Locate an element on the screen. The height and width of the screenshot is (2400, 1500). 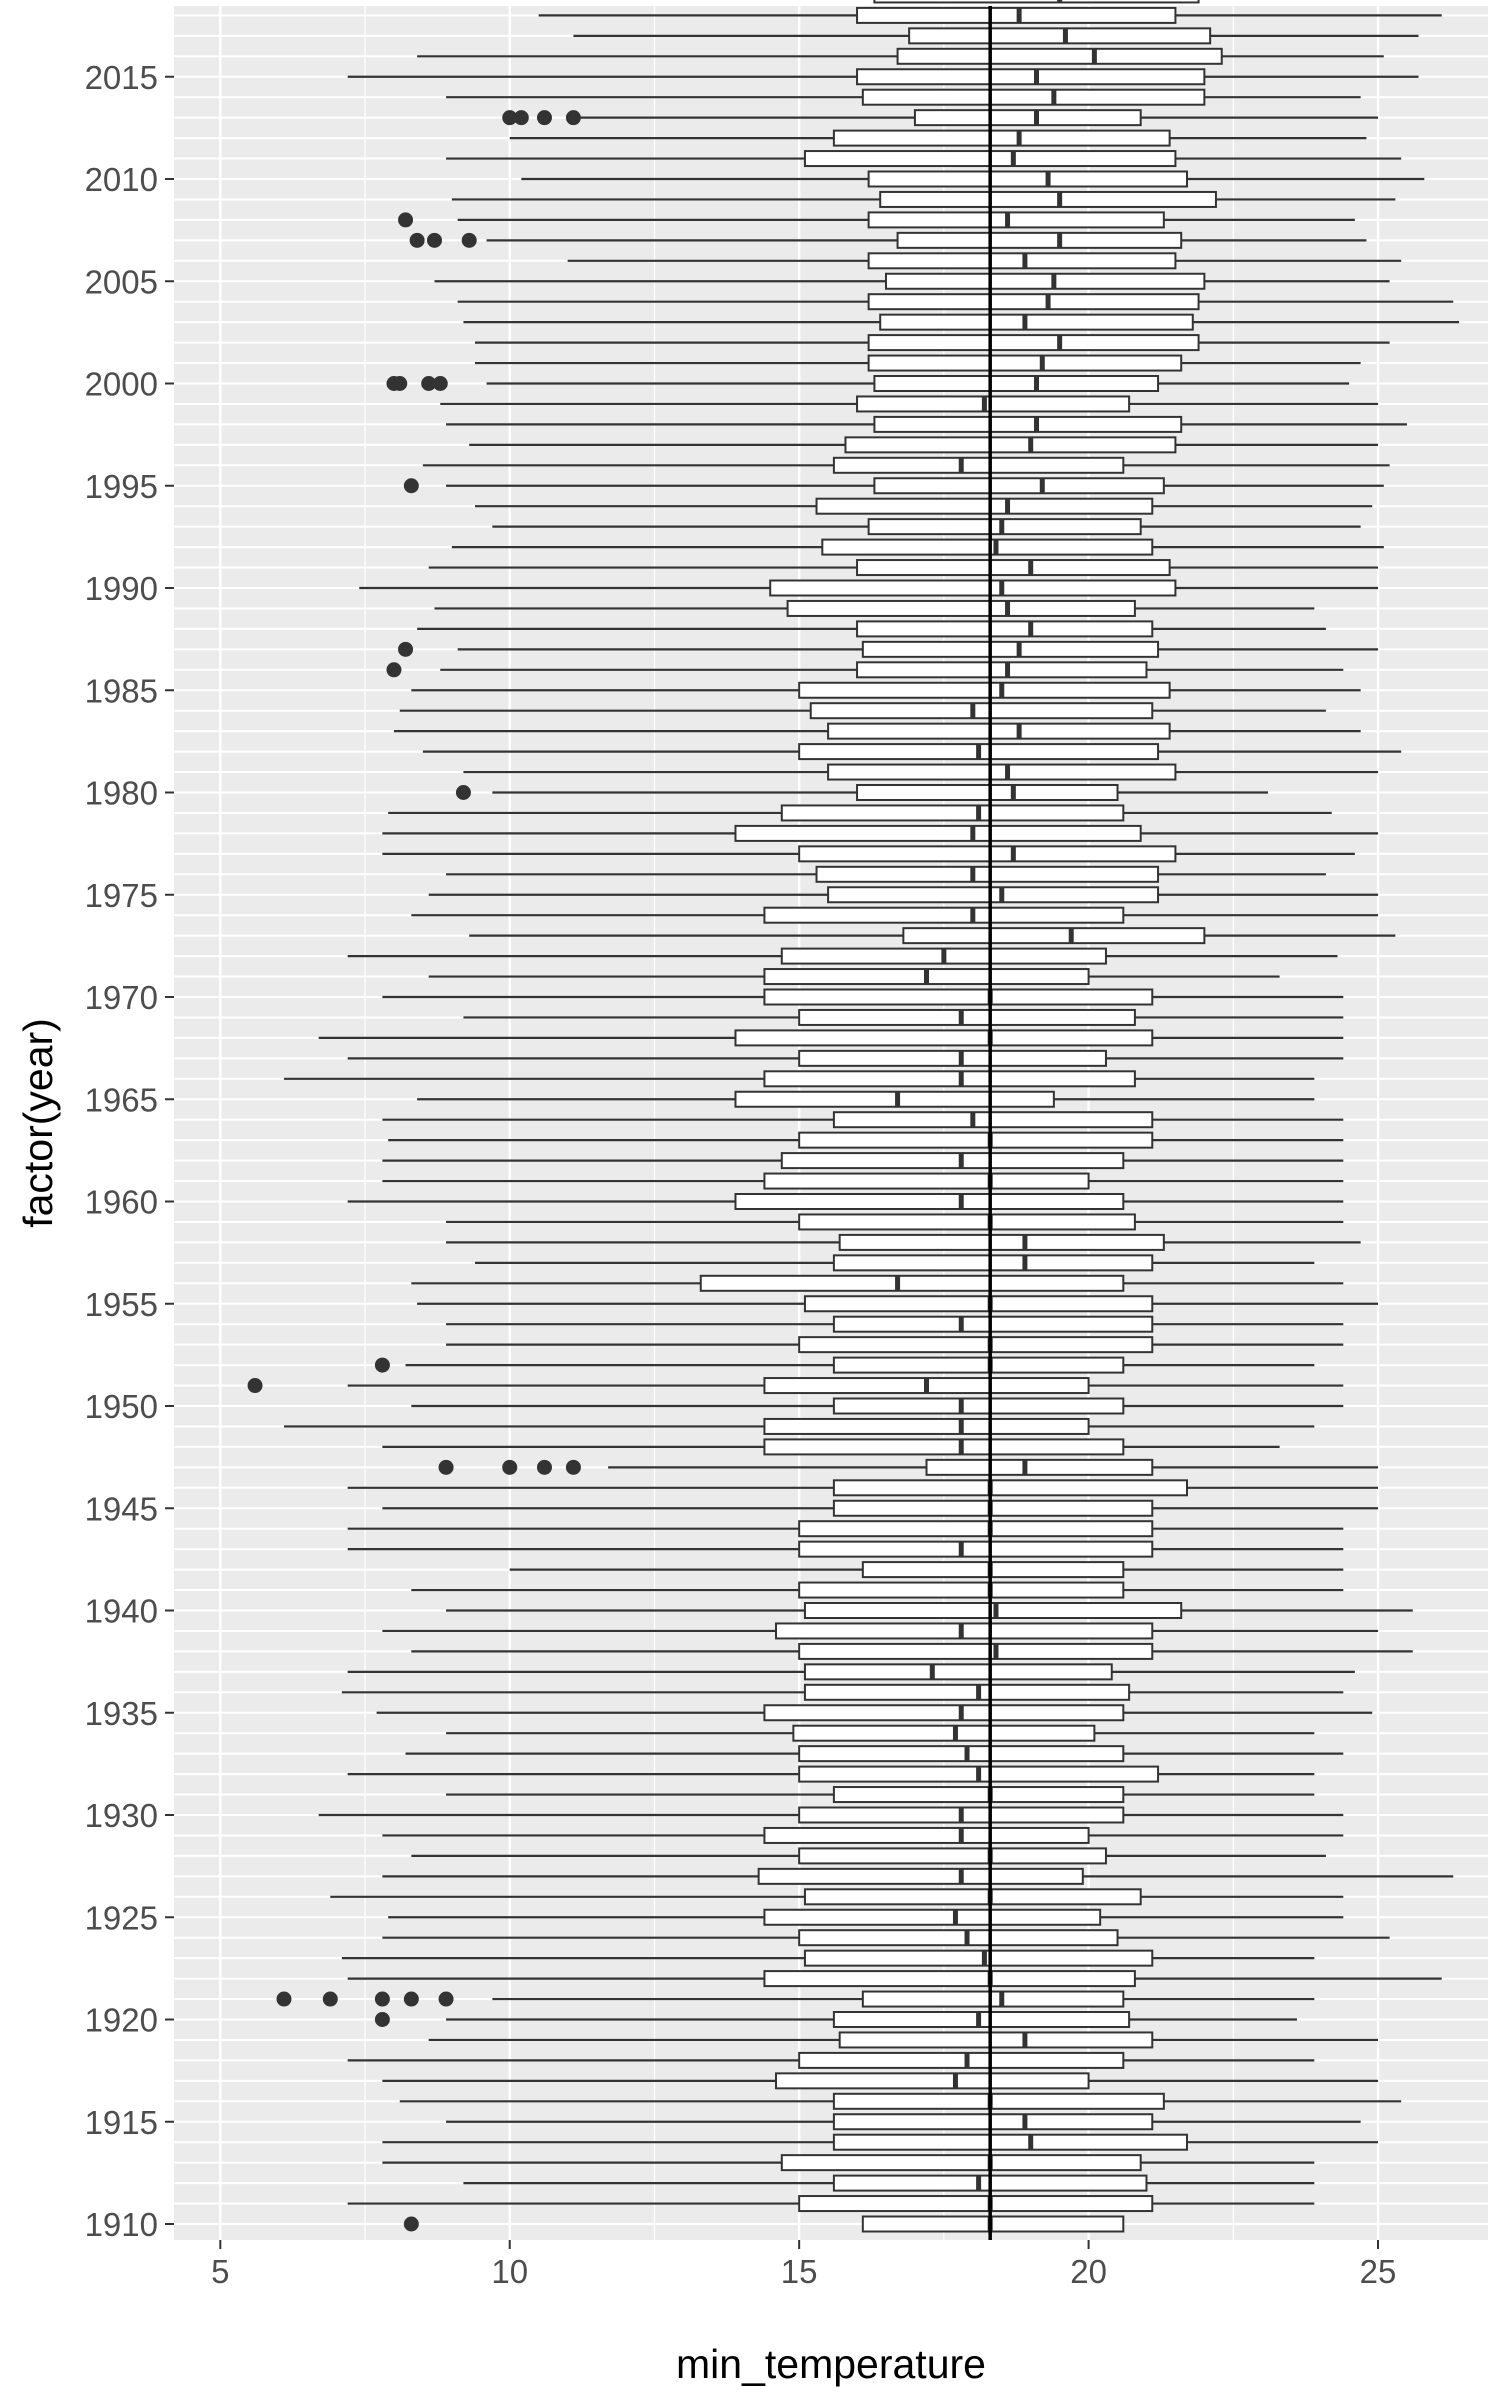
y-tick-label: 1980 is located at coordinates (121, 793).